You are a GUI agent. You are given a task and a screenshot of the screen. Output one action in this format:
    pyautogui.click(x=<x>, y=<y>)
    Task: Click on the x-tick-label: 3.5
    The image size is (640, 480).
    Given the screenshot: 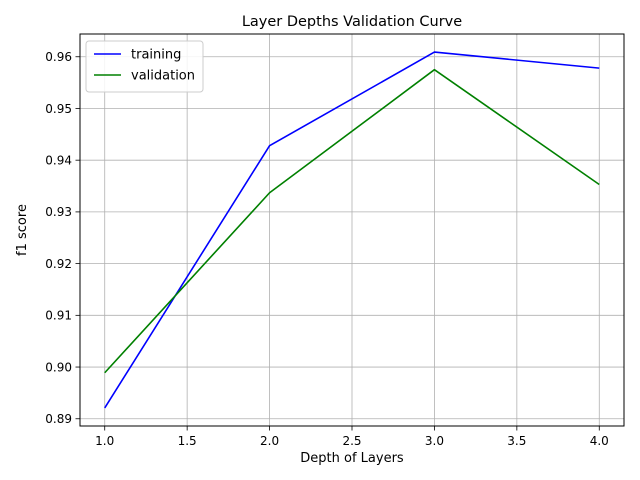 What is the action you would take?
    pyautogui.click(x=516, y=441)
    